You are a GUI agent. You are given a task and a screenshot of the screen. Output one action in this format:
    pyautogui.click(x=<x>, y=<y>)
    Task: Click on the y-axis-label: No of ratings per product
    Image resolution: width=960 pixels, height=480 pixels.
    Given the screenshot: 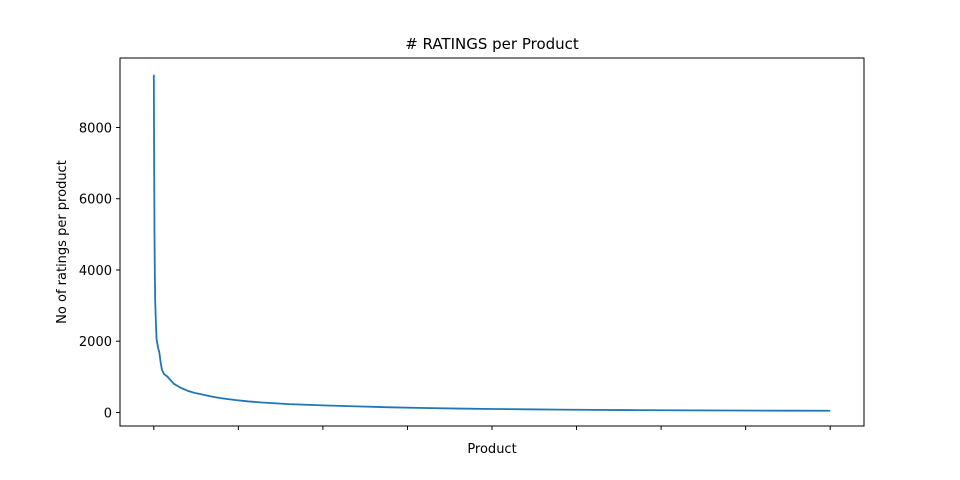 What is the action you would take?
    pyautogui.click(x=62, y=242)
    